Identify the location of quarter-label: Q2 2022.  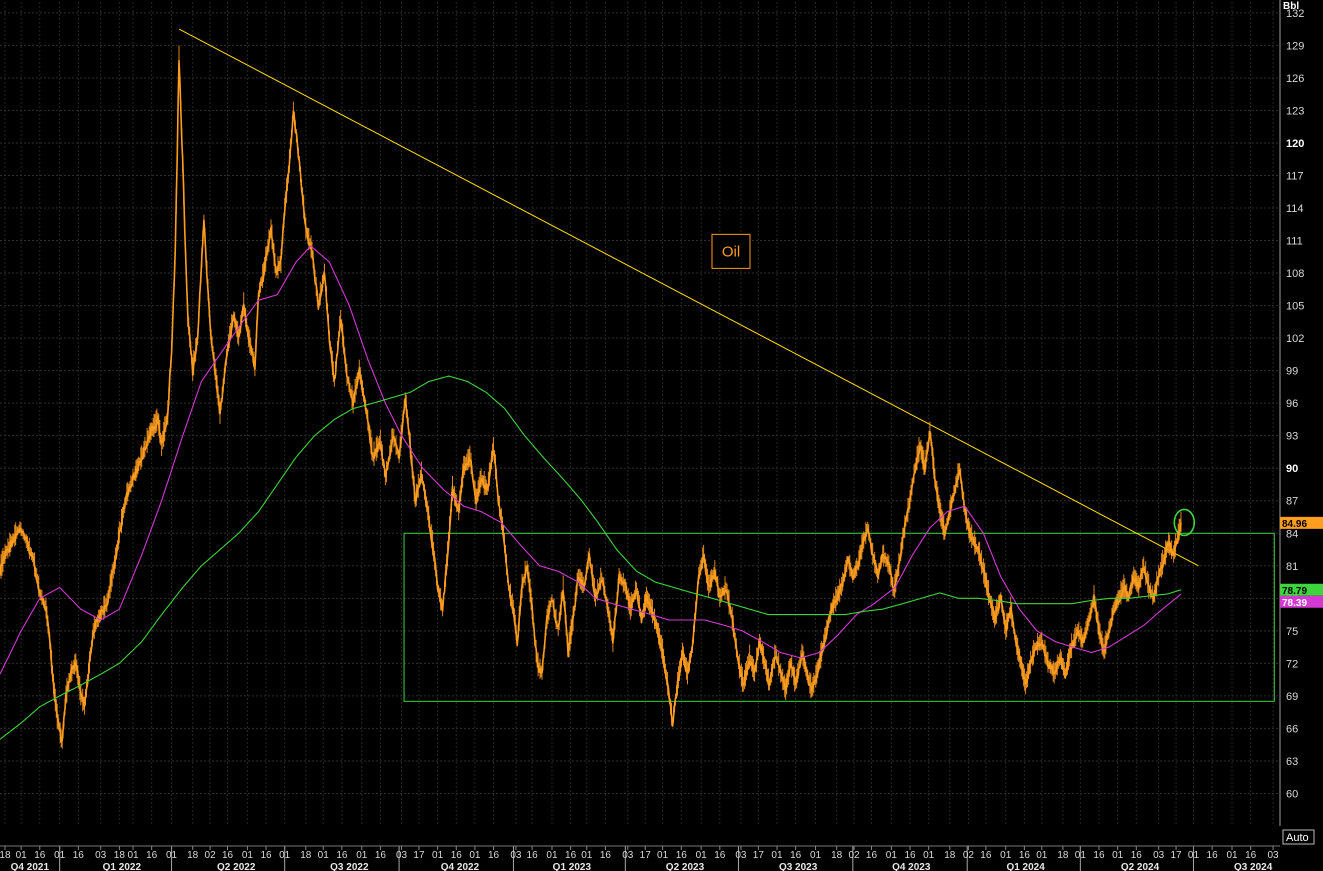
(236, 866).